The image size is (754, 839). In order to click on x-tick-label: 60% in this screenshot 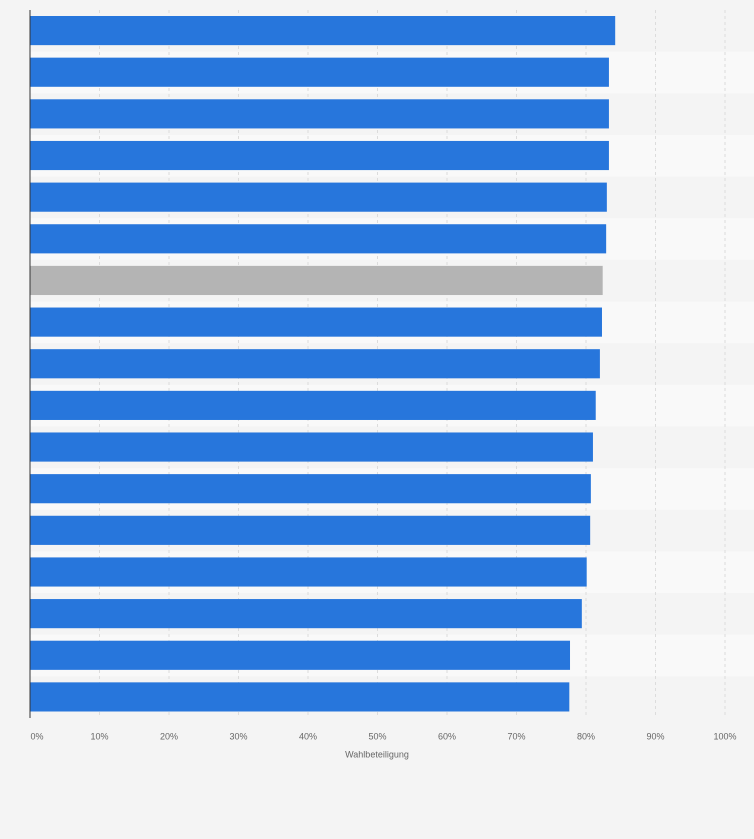, I will do `click(447, 736)`.